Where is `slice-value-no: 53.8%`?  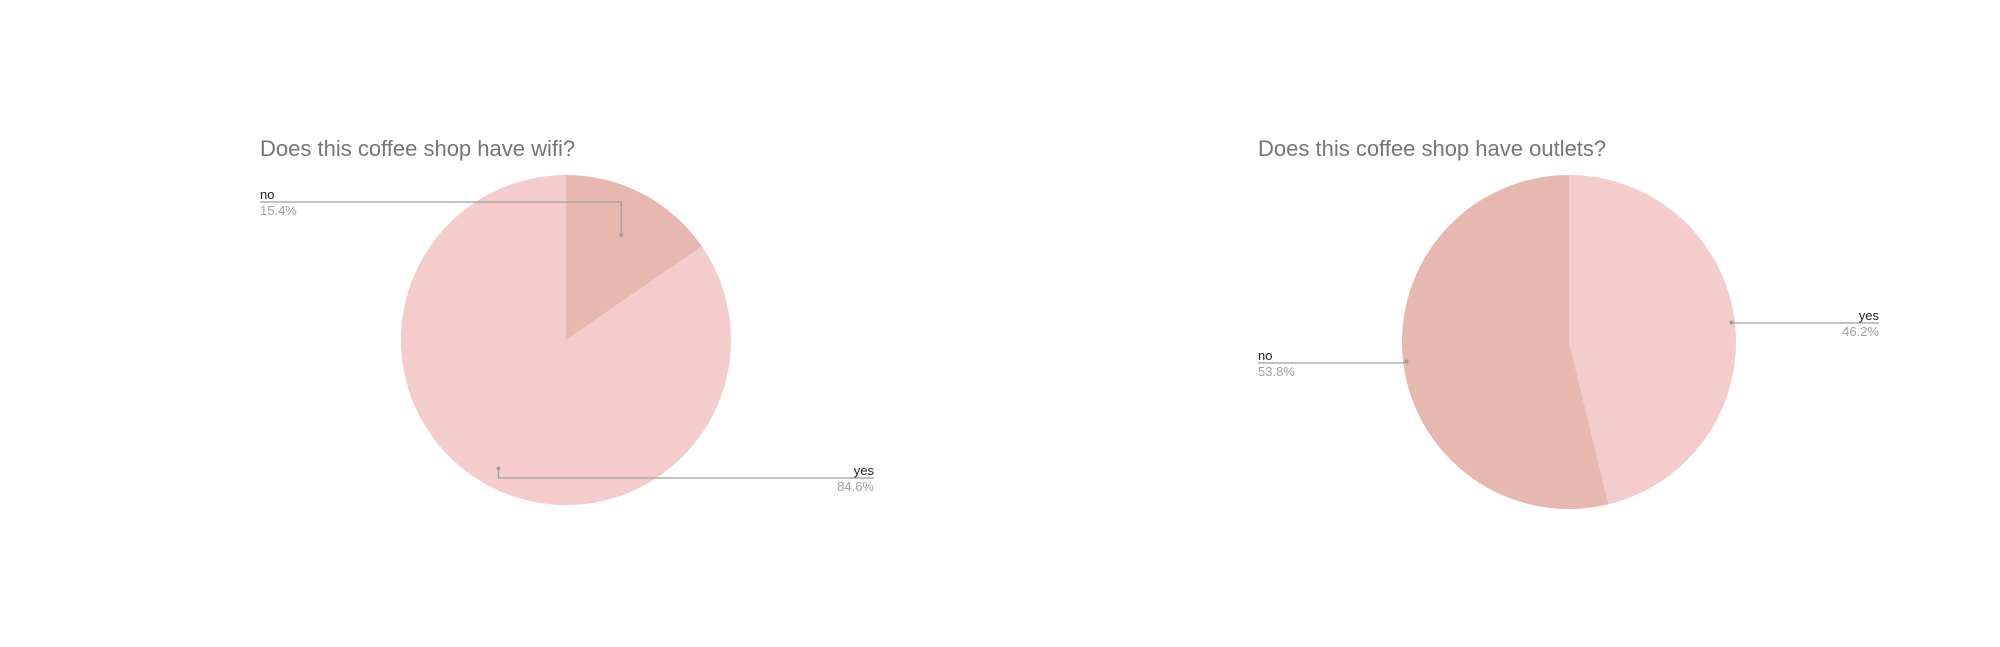
slice-value-no: 53.8% is located at coordinates (1276, 371).